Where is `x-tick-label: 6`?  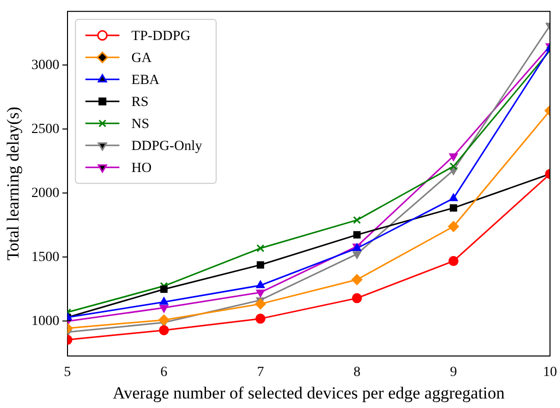 x-tick-label: 6 is located at coordinates (164, 372).